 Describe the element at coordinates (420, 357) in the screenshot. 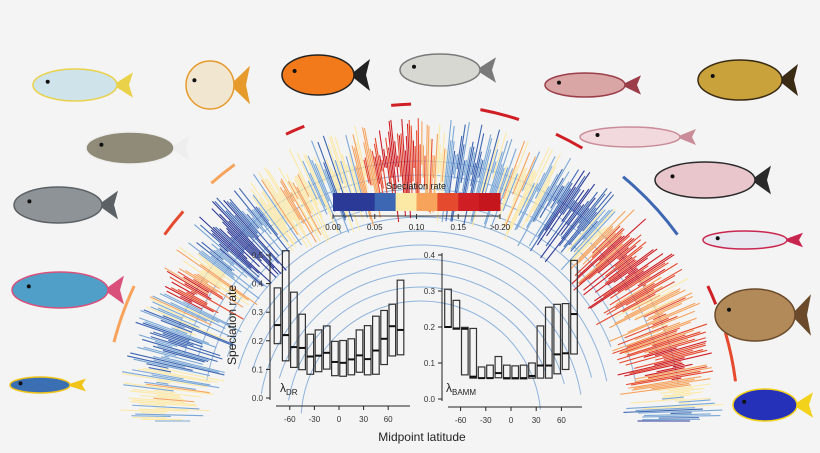

I see `tree-branch-arc` at that location.